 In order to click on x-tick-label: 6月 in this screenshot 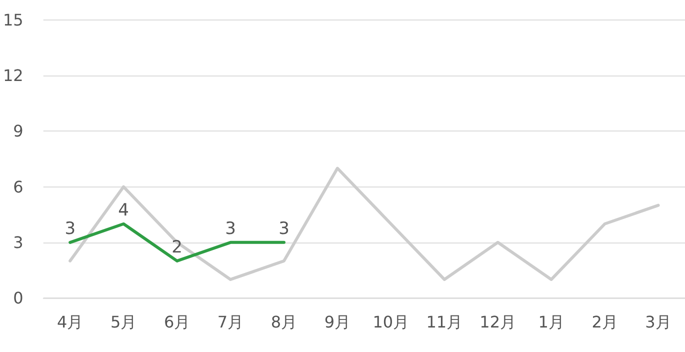, I will do `click(177, 322)`.